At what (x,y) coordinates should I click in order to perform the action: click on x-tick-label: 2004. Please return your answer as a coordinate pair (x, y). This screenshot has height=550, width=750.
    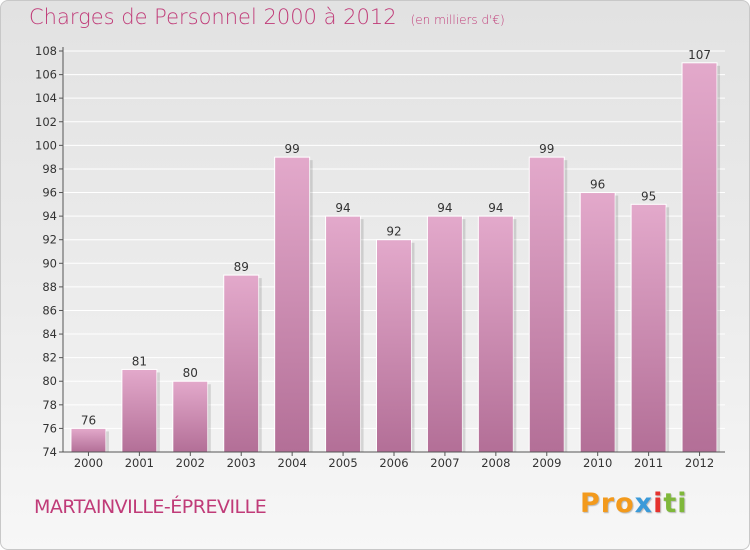
    Looking at the image, I should click on (292, 463).